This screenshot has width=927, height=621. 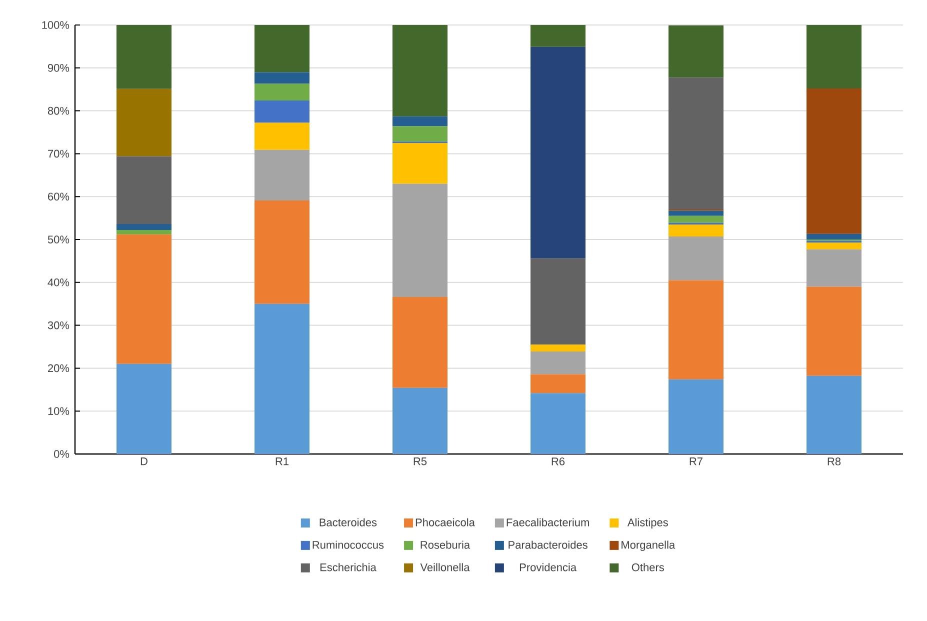 I want to click on y-tick-label: 60%, so click(x=59, y=196).